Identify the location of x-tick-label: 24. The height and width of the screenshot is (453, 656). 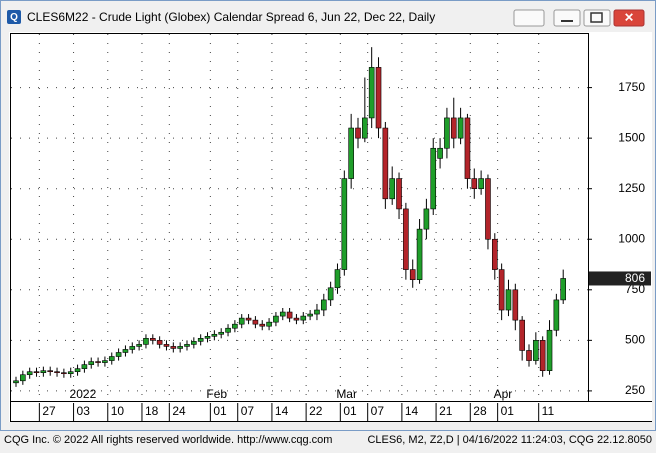
(179, 411).